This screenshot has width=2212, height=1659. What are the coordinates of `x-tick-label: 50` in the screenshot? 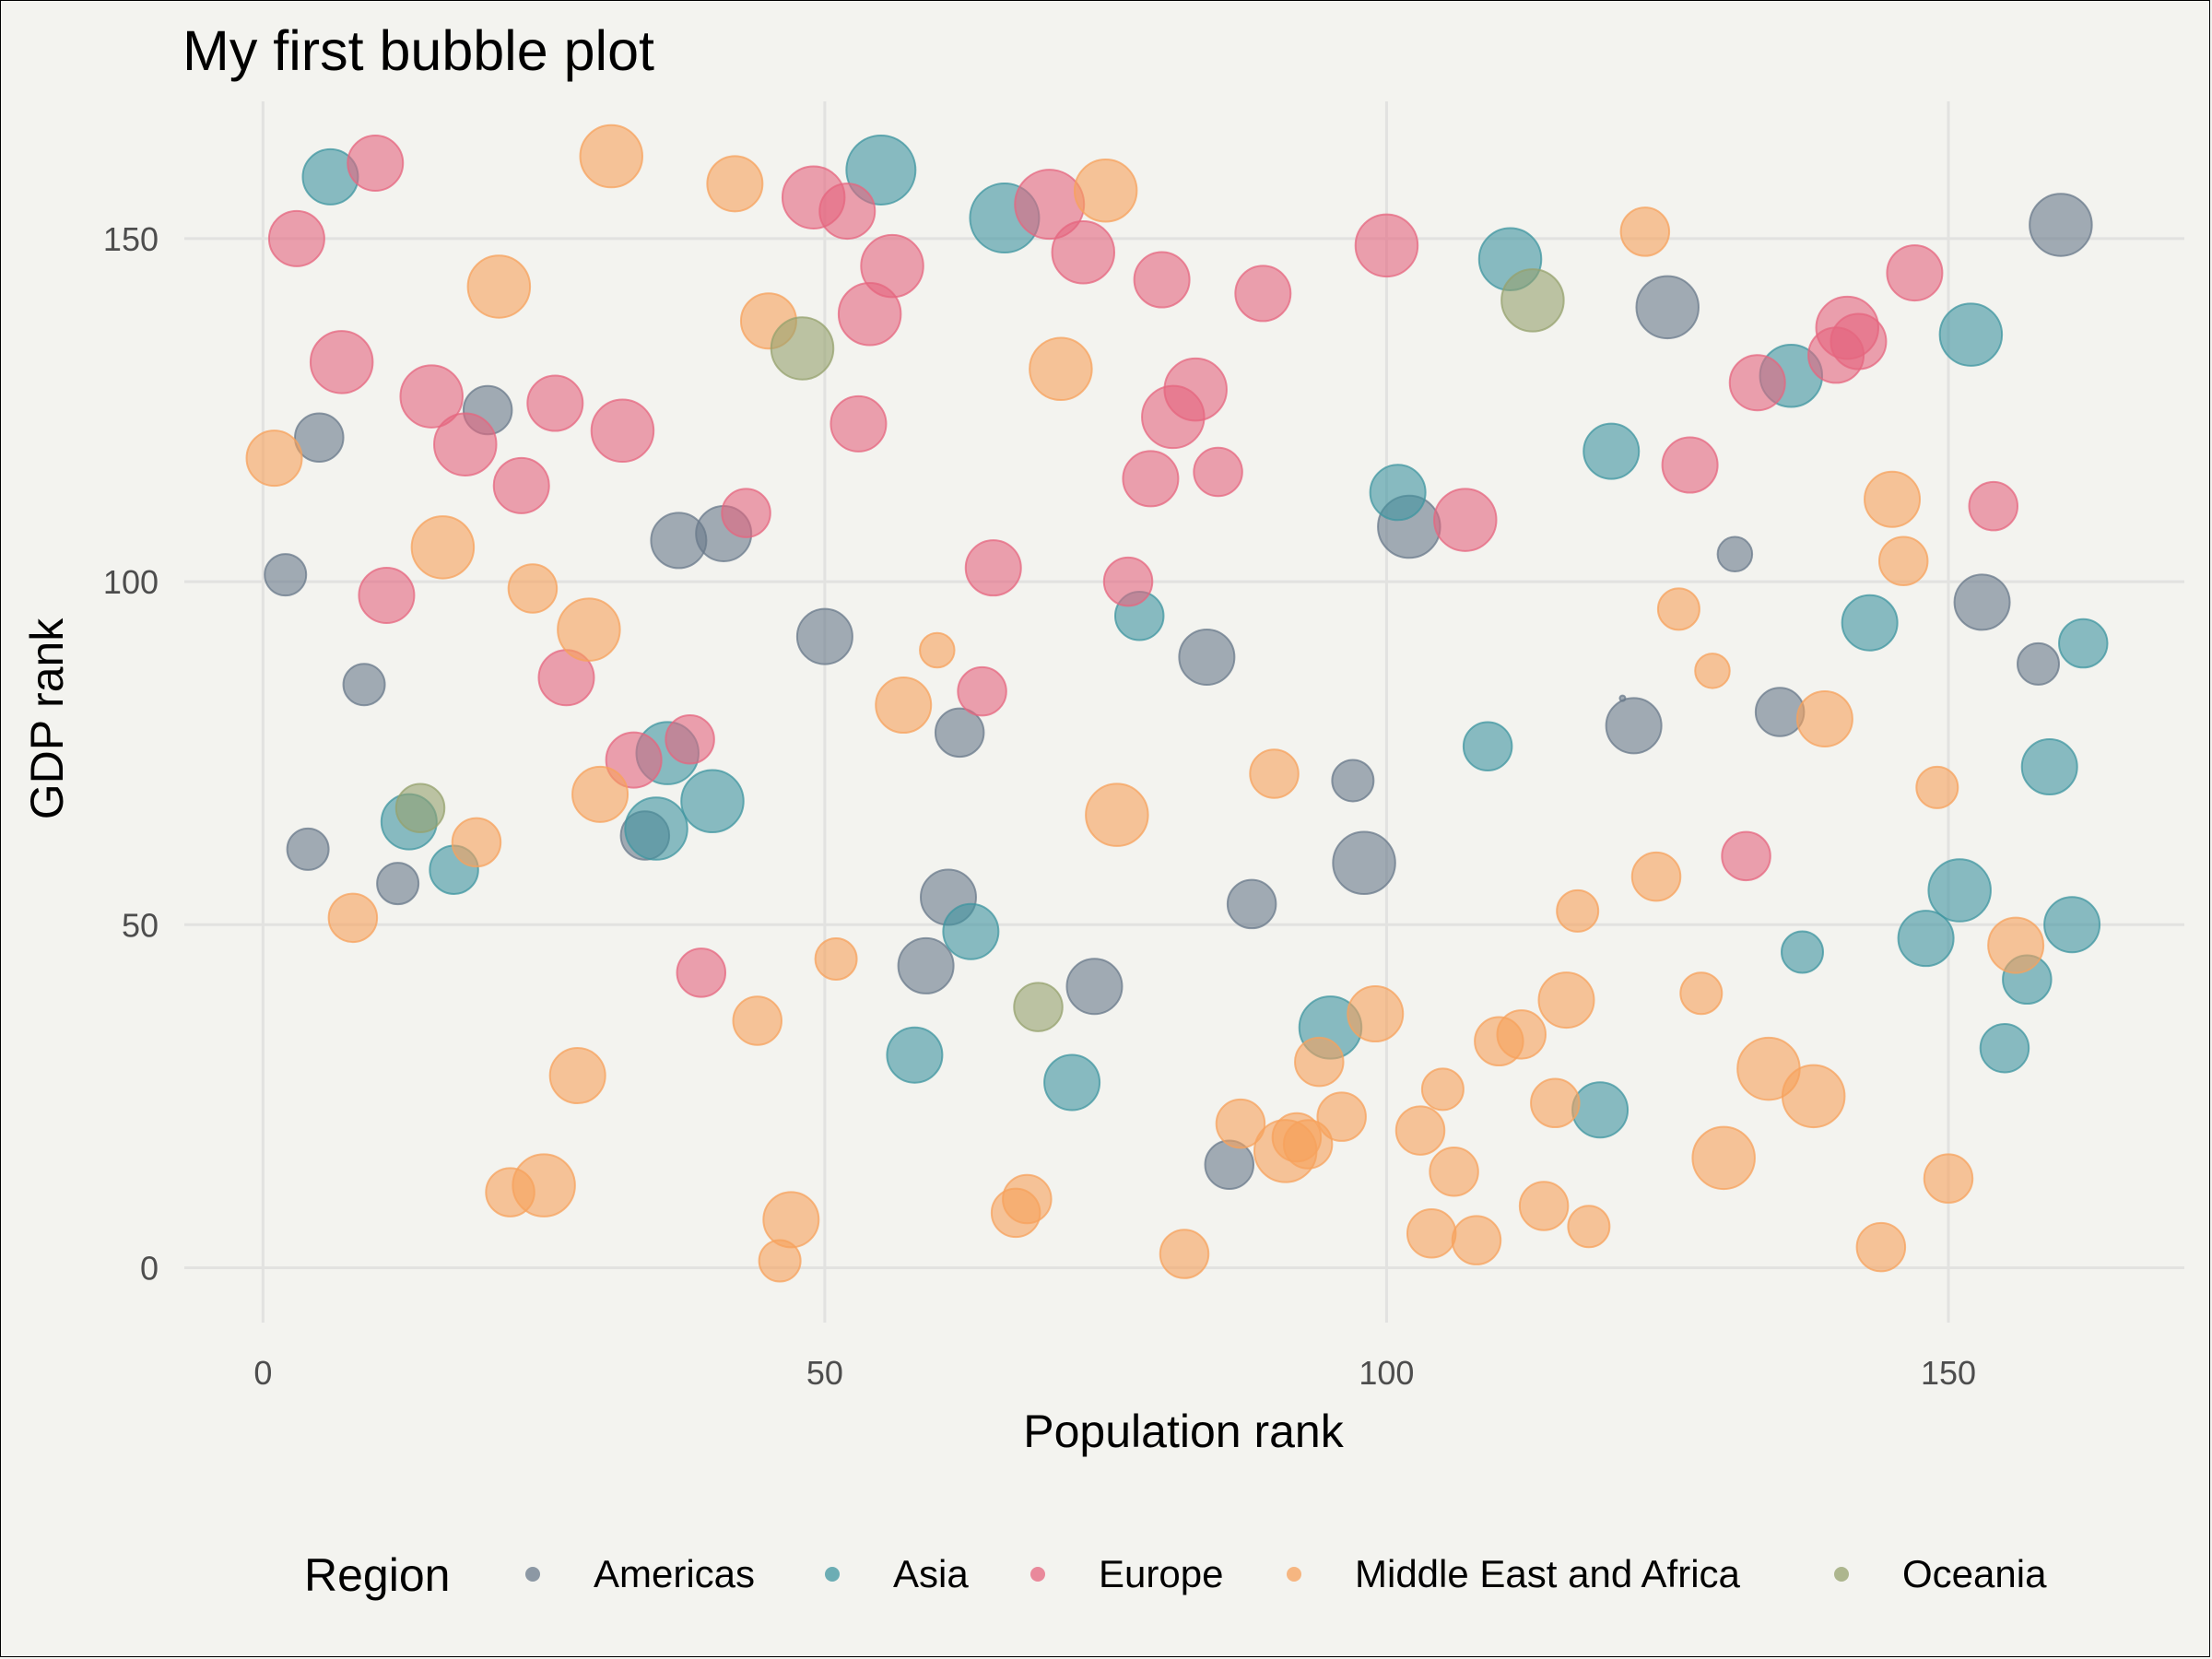 It's located at (824, 1373).